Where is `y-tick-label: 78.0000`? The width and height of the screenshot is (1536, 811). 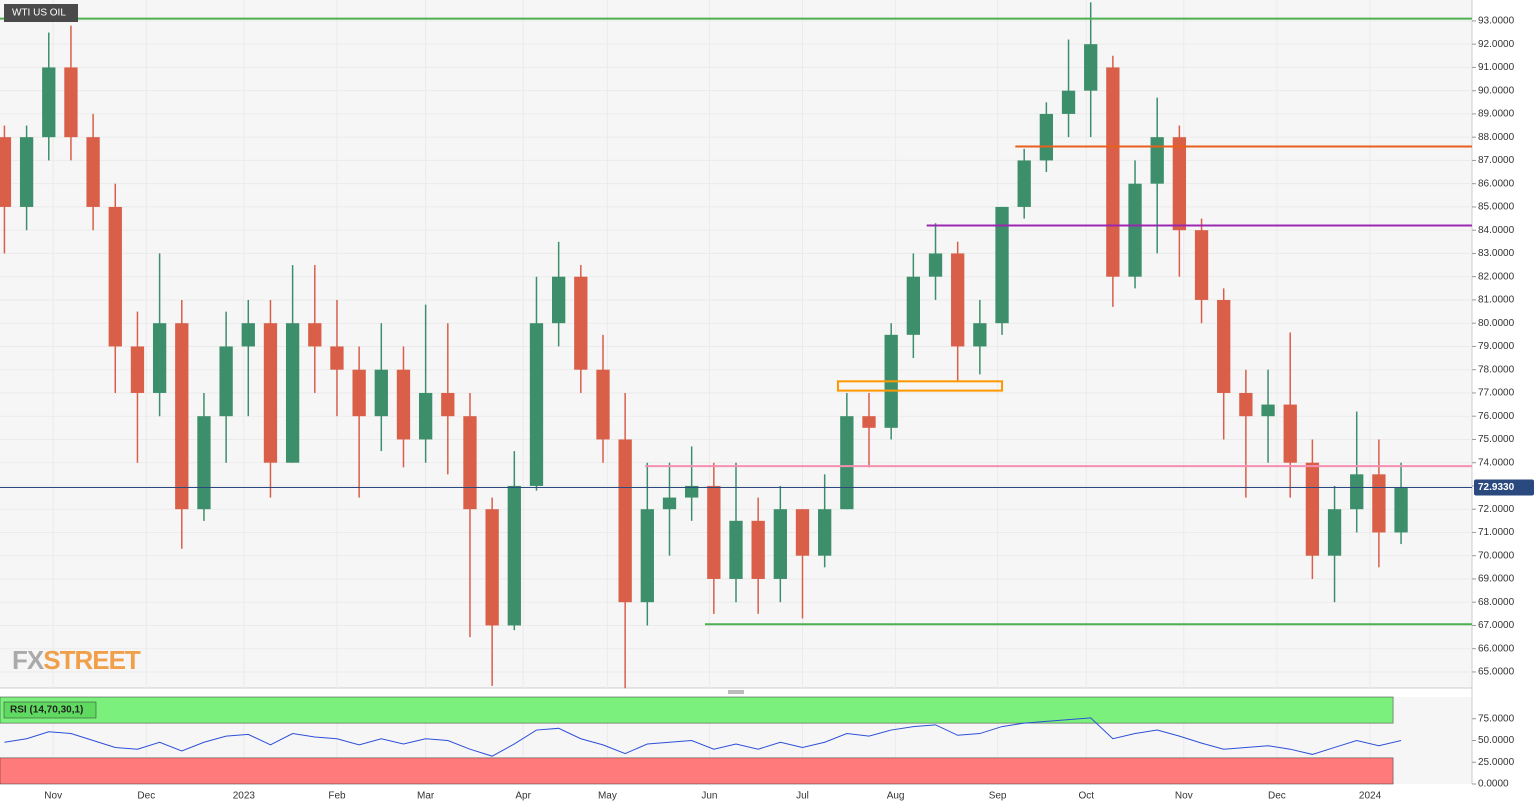 y-tick-label: 78.0000 is located at coordinates (1496, 369).